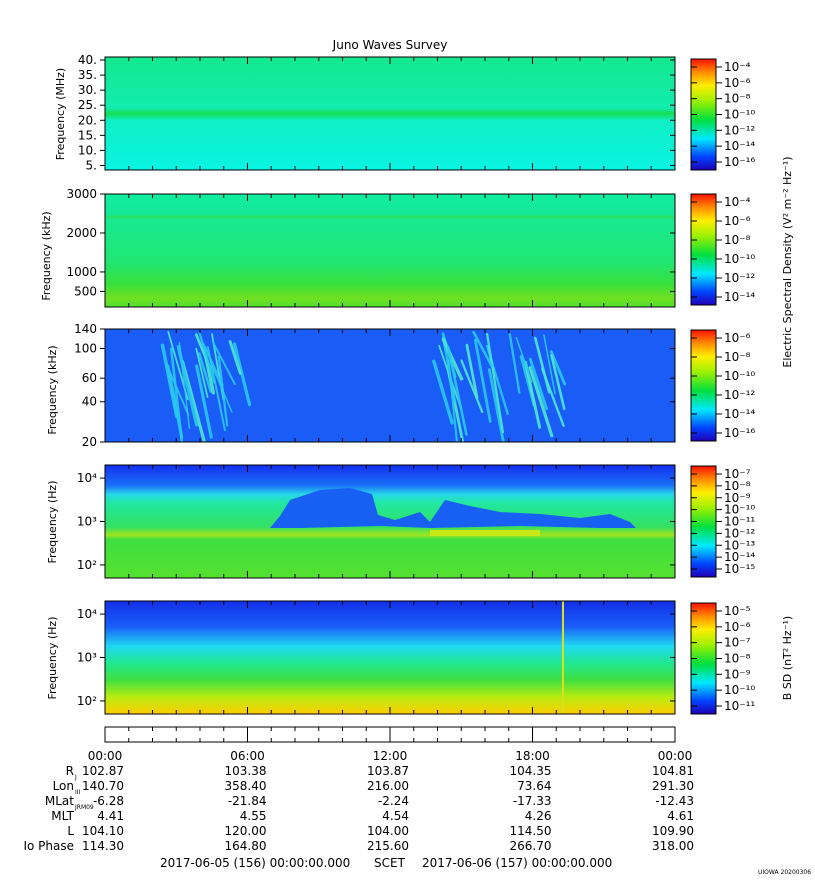 The image size is (815, 880). What do you see at coordinates (75, 777) in the screenshot?
I see `ephemeris-row-subscript: J` at bounding box center [75, 777].